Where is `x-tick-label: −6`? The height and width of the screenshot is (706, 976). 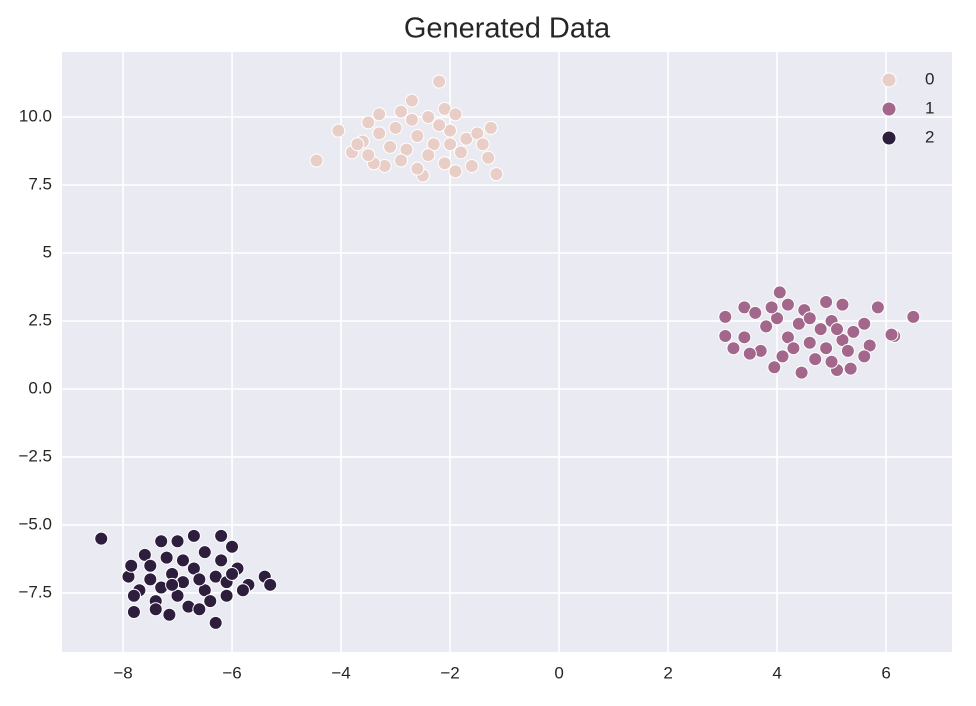
x-tick-label: −6 is located at coordinates (231, 672).